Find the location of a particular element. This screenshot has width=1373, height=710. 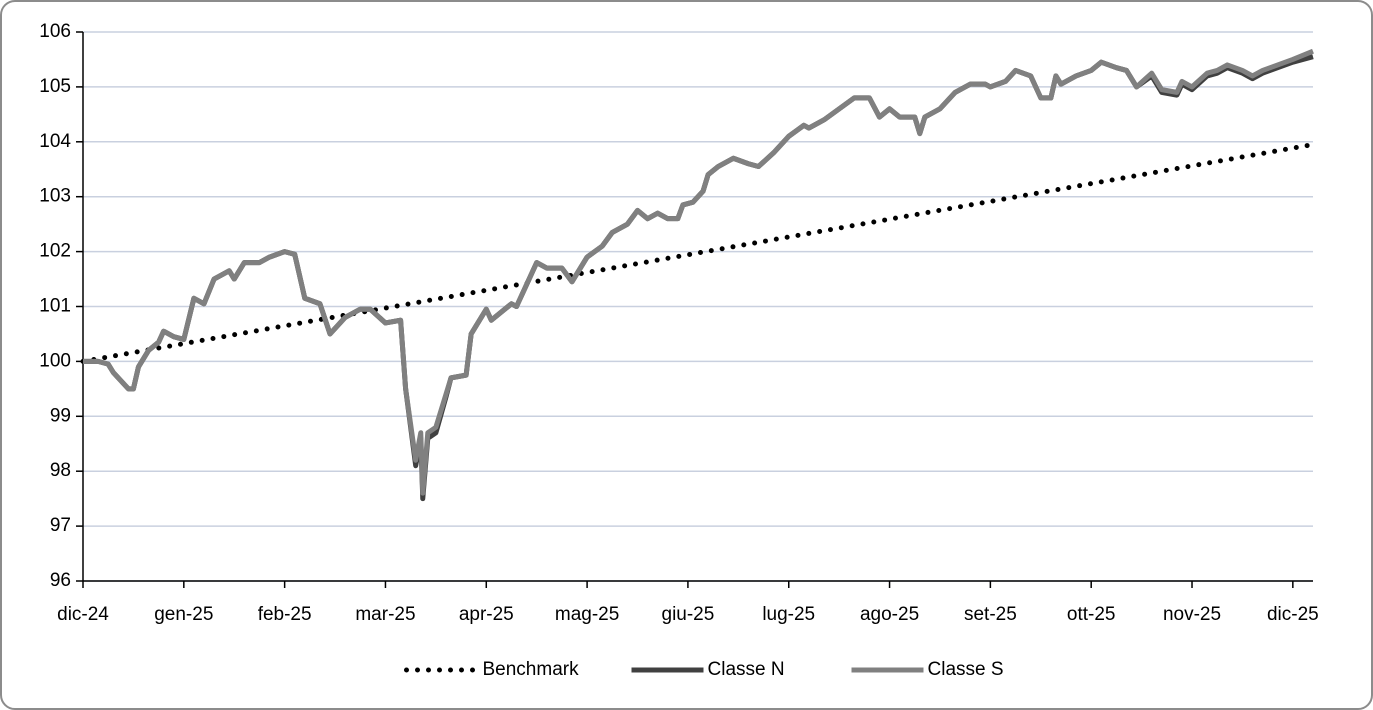

y-tick-label: 105 is located at coordinates (55, 86).